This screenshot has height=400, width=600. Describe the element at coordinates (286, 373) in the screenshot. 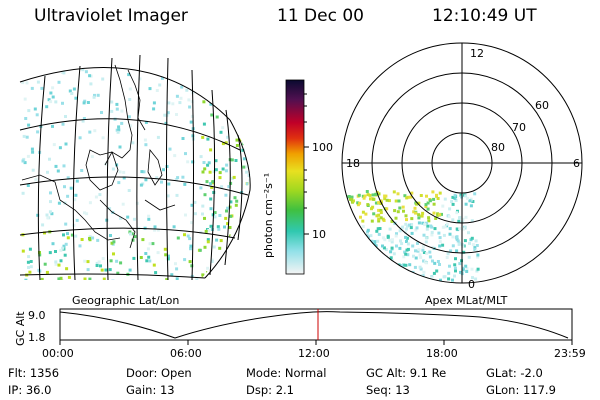

I see `info-mode: Mode: Normal` at that location.